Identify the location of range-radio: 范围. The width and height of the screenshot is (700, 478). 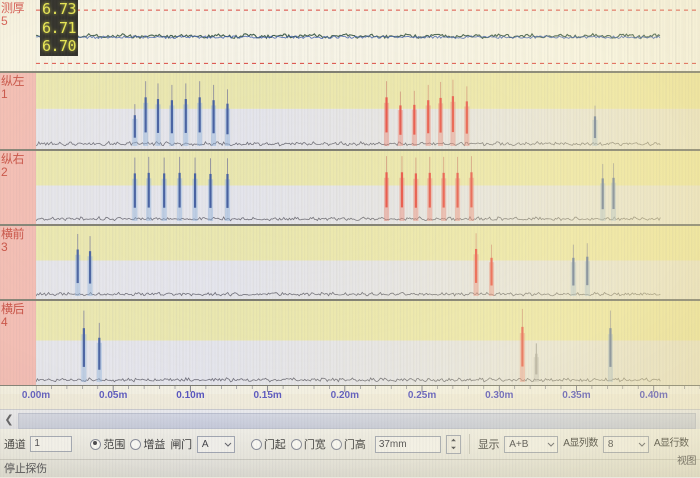
(107, 444).